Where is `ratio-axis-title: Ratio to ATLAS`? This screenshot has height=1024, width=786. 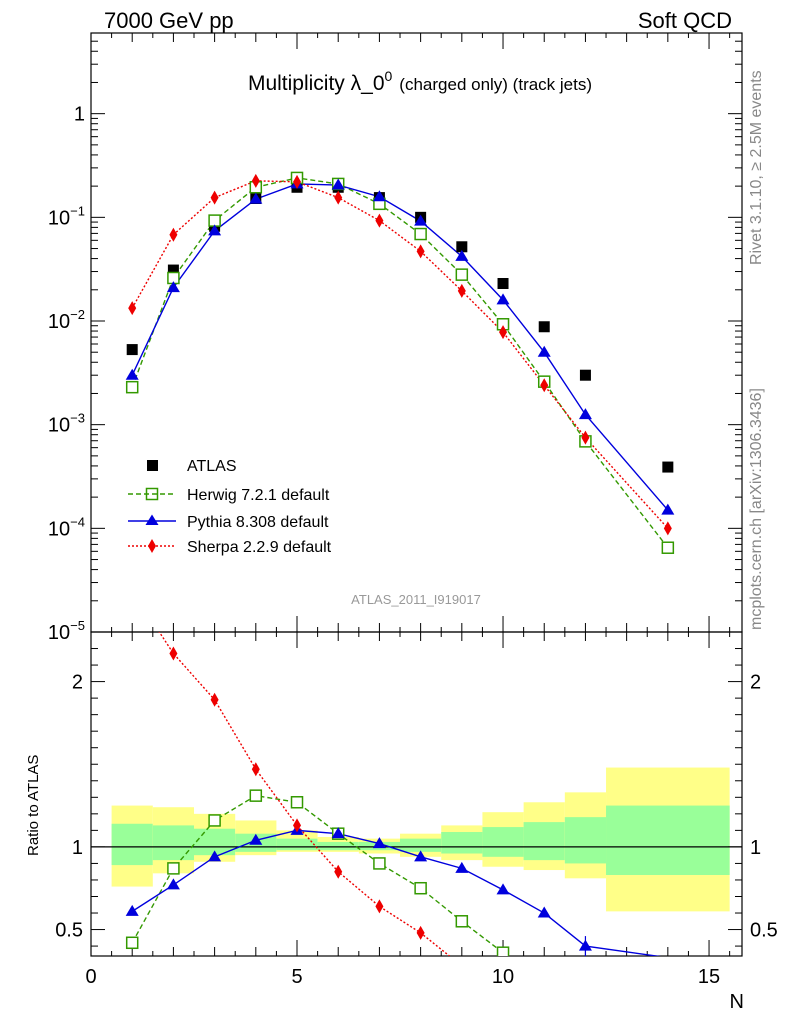 ratio-axis-title: Ratio to ATLAS is located at coordinates (33, 805).